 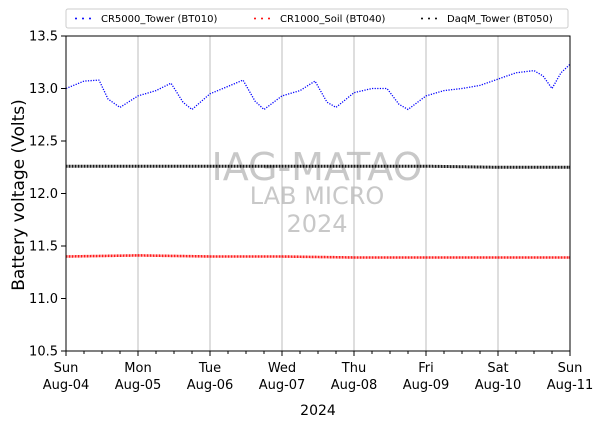 I want to click on x-tick-date-label: Aug-06, so click(x=210, y=385).